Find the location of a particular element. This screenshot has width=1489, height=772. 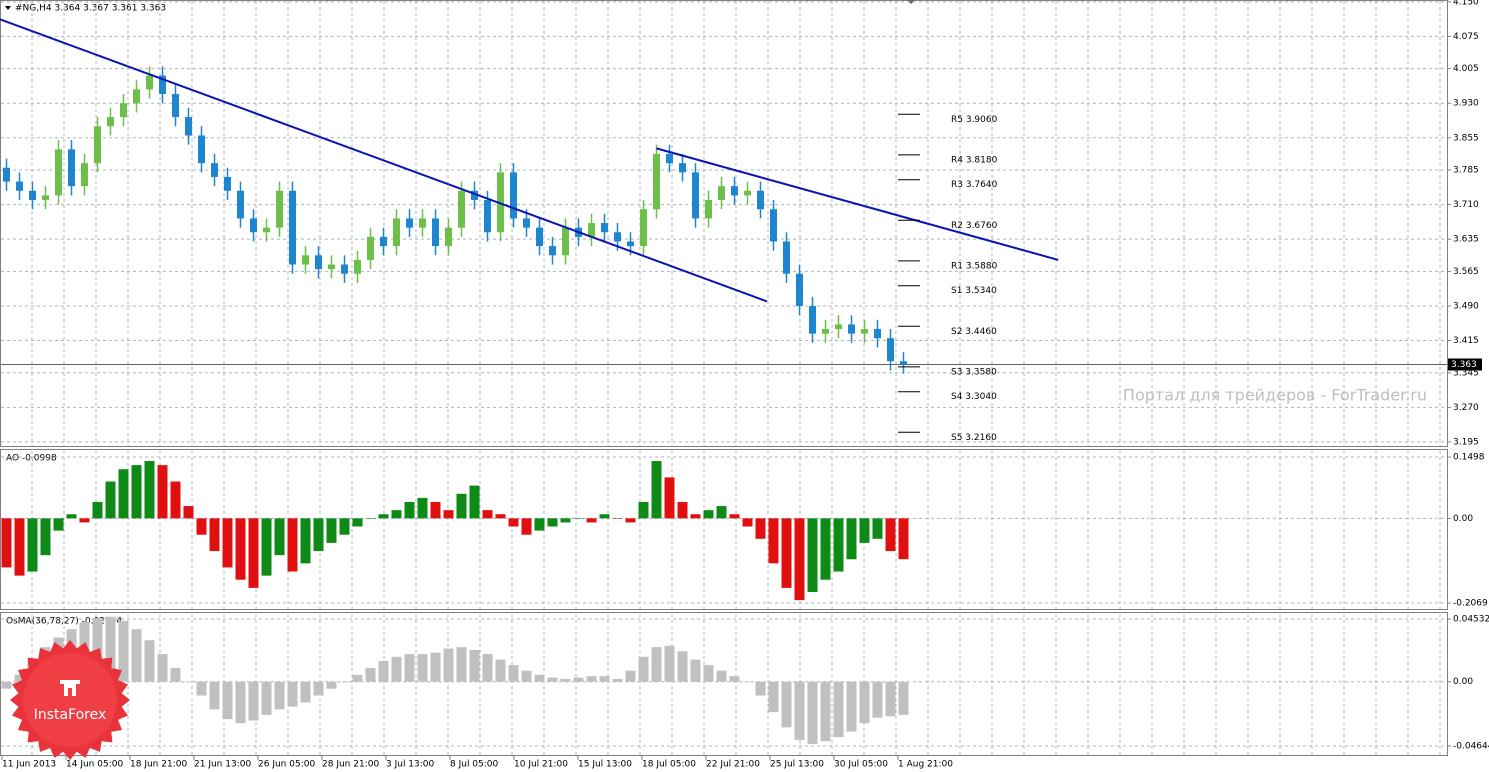

y-tick-label: 0.00 is located at coordinates (1463, 519).